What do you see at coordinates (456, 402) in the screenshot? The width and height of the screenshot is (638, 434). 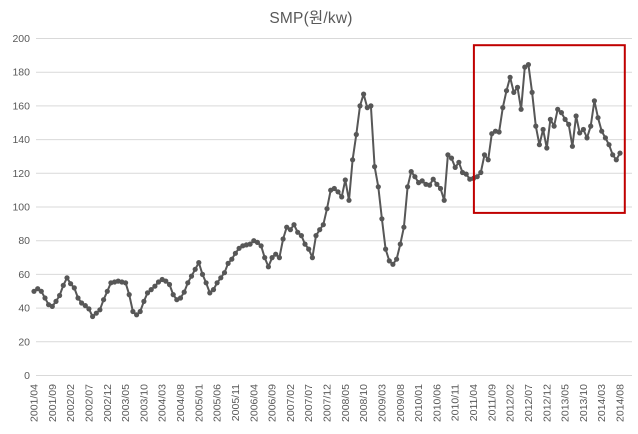 I see `x-axis-tick-label: 2010/11` at bounding box center [456, 402].